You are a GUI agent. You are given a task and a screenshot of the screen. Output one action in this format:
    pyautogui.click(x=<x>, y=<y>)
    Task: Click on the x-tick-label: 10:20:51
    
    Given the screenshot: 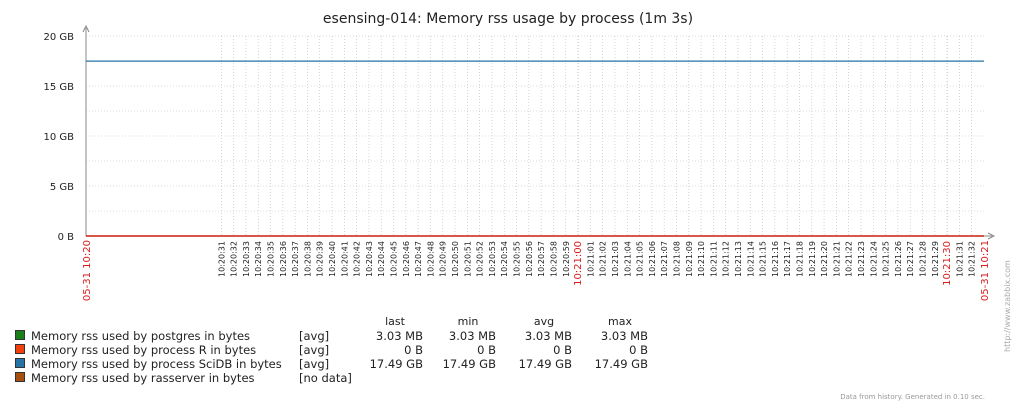 What is the action you would take?
    pyautogui.click(x=467, y=259)
    